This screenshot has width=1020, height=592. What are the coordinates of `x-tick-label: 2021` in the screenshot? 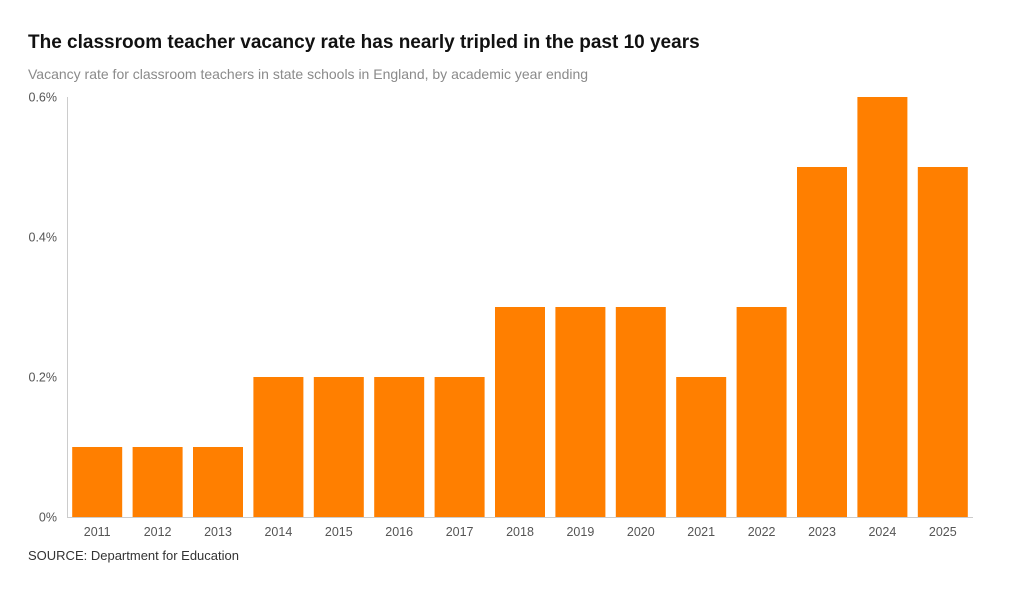 It's located at (701, 532).